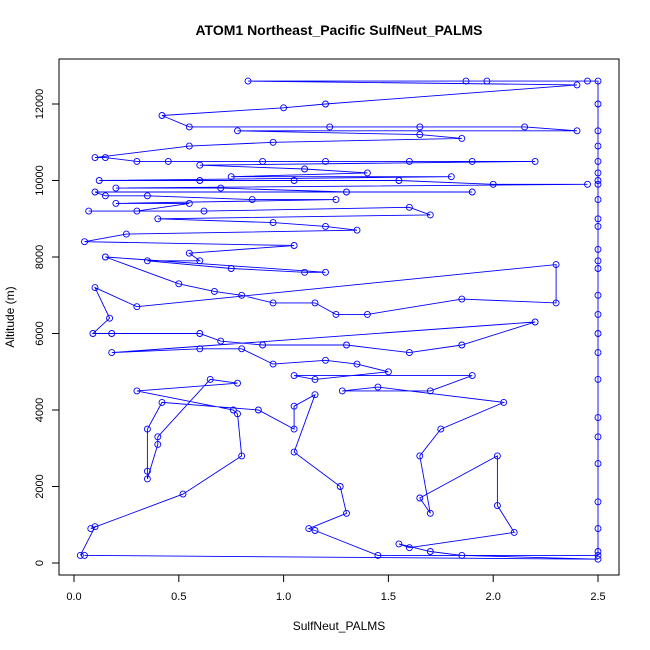 This screenshot has width=650, height=650. I want to click on x-axis-label: SulfNeut_PALMS, so click(339, 626).